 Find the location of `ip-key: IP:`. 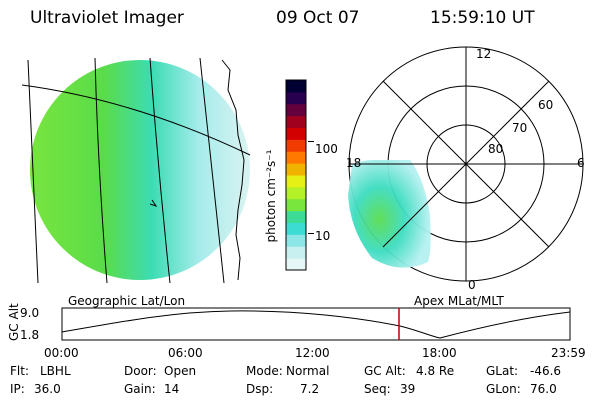

ip-key: IP: is located at coordinates (17, 389).